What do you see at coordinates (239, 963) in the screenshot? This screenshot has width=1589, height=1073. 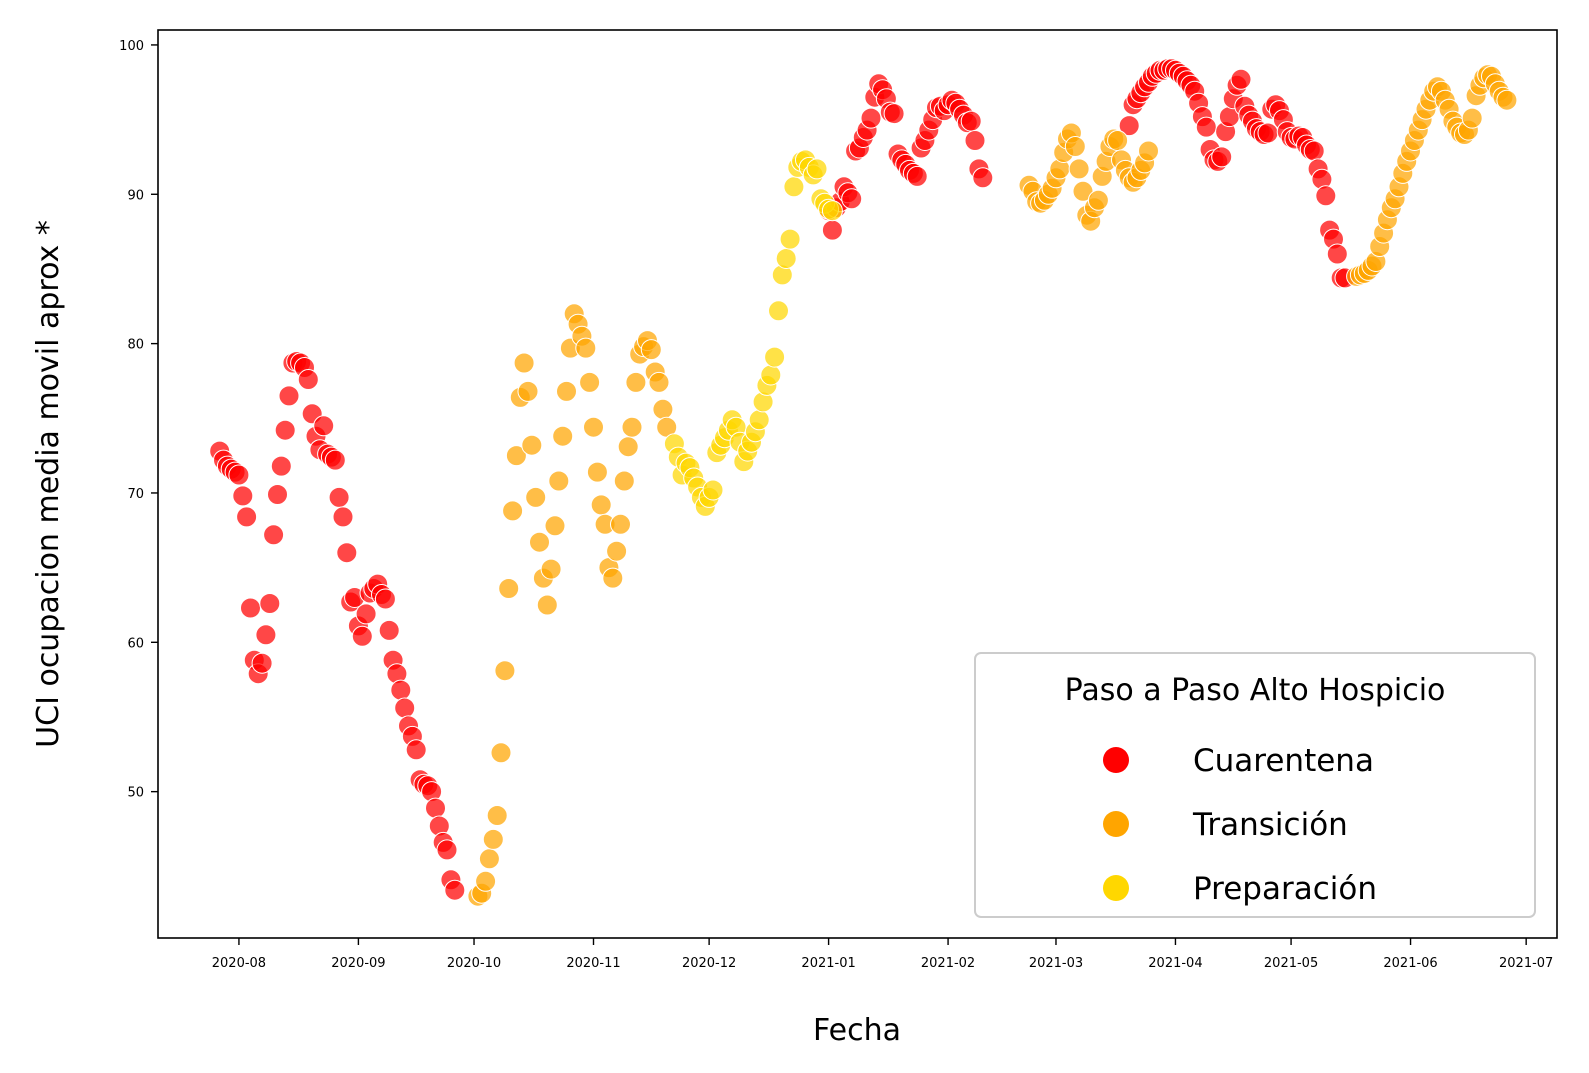 I see `x-tick-label: 2020-08` at bounding box center [239, 963].